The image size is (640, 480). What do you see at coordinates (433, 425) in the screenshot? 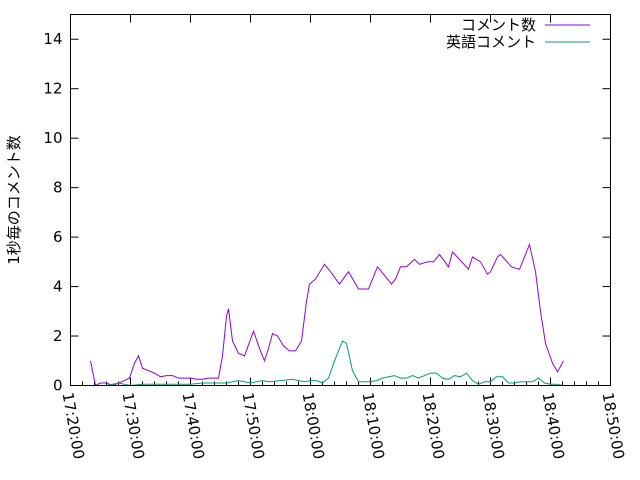
I see `x-tick-label: 18:20:00` at bounding box center [433, 425].